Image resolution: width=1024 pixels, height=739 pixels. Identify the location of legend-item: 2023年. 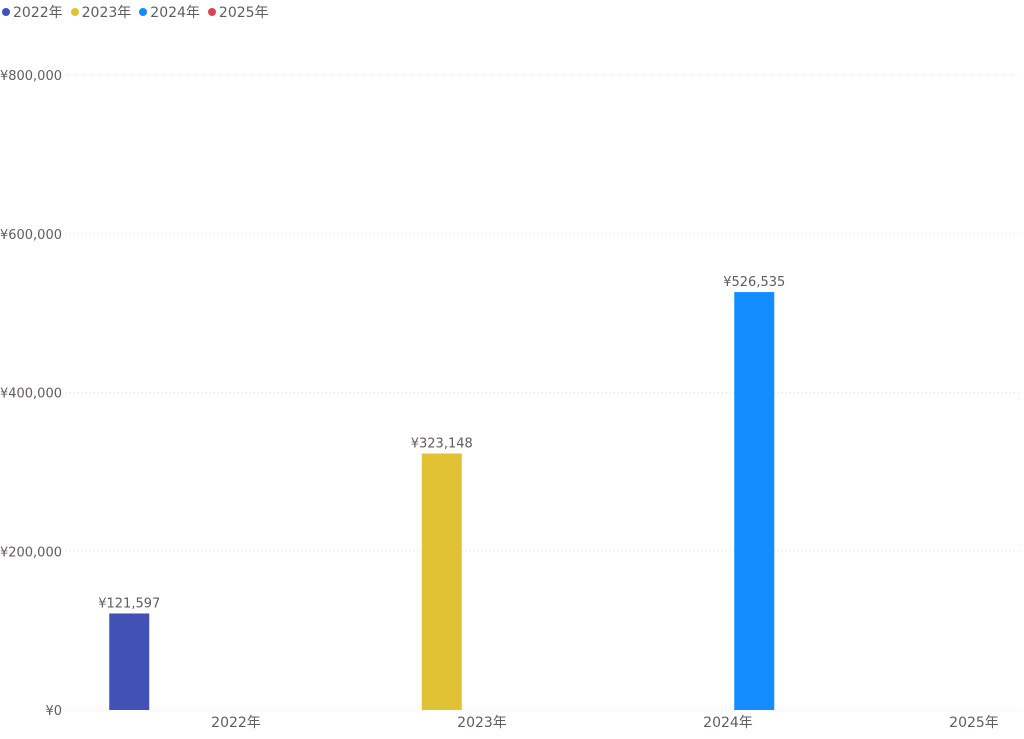
(100, 12).